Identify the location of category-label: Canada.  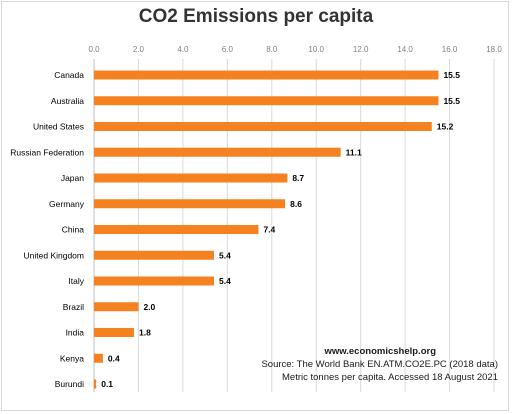
(69, 75).